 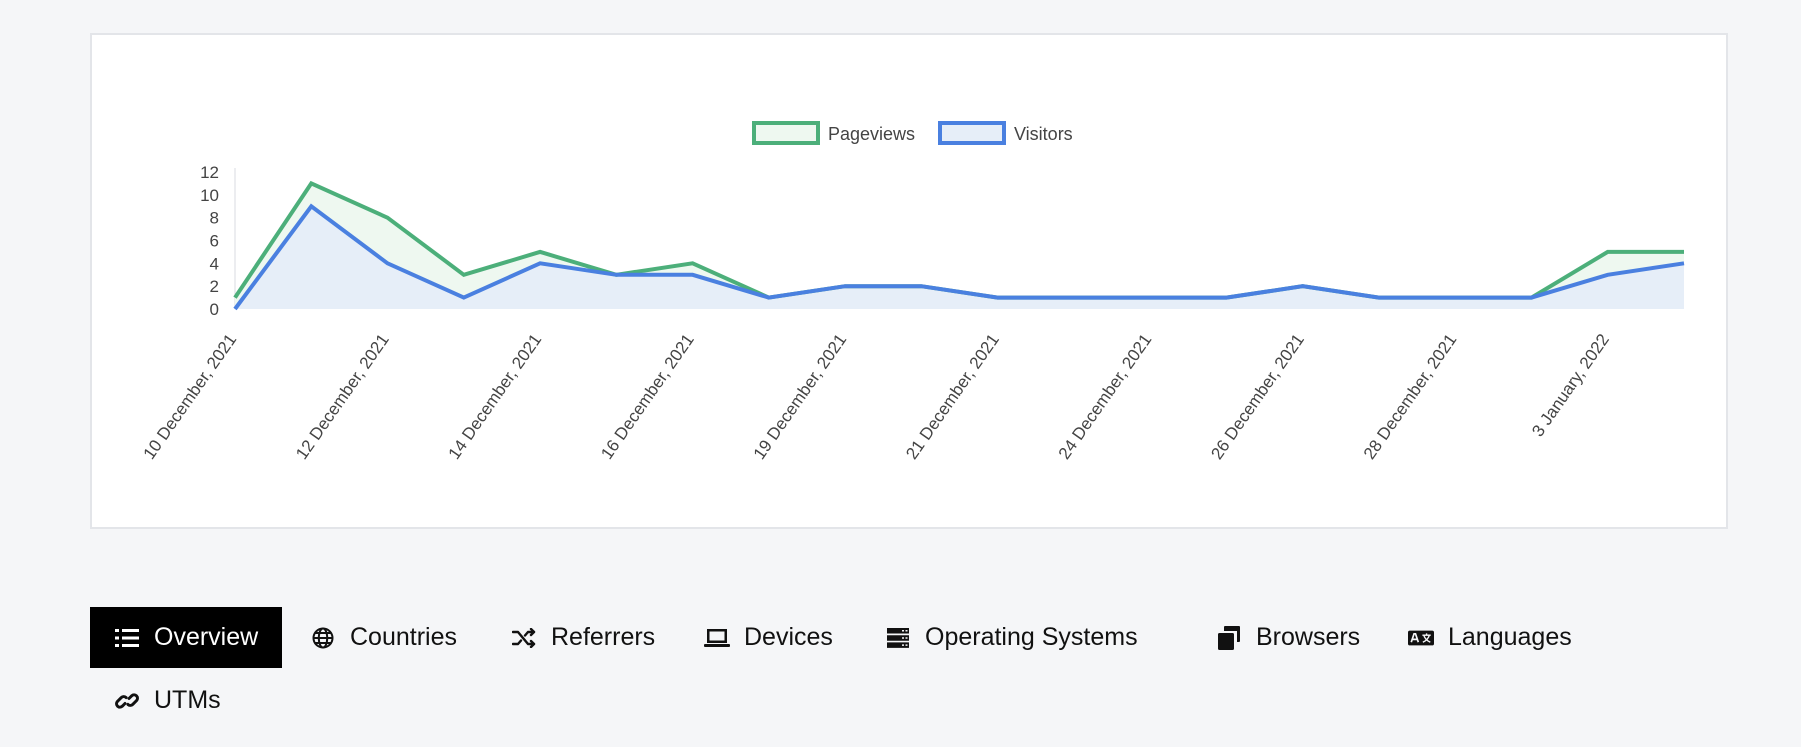 What do you see at coordinates (127, 701) in the screenshot?
I see `link-icon` at bounding box center [127, 701].